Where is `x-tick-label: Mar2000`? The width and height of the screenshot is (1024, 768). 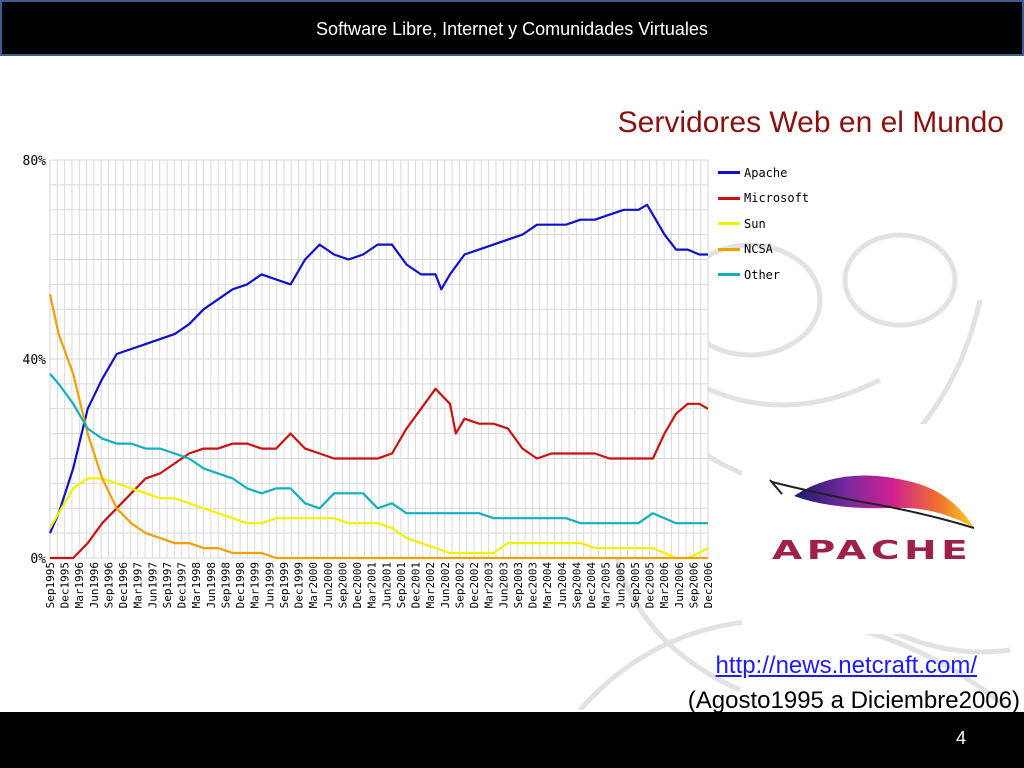 x-tick-label: Mar2000 is located at coordinates (313, 585).